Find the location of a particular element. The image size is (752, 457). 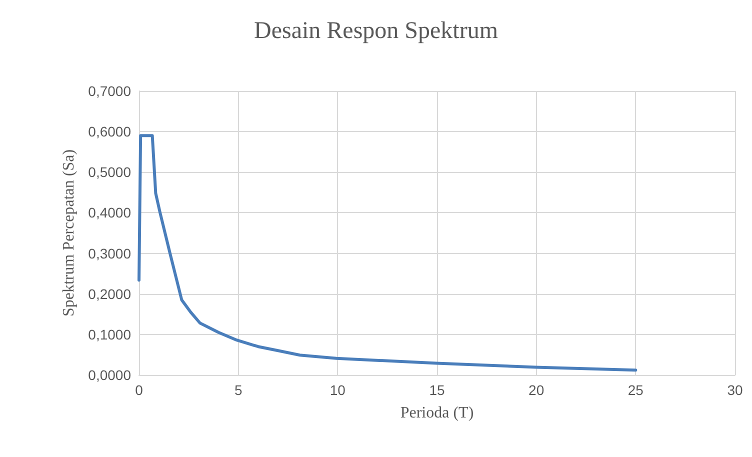

x-tick-label: 25 is located at coordinates (636, 390).